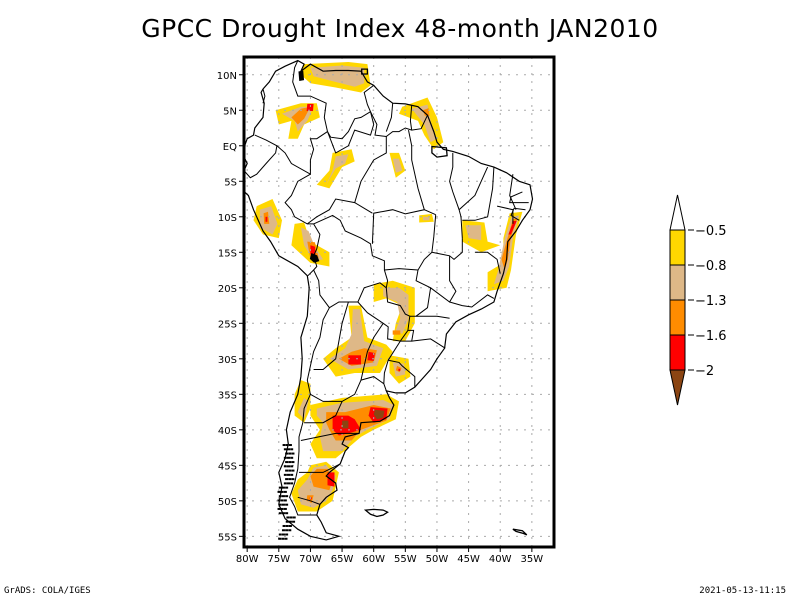  I want to click on drought-region-pampas-patagonia-north, so click(354, 426).